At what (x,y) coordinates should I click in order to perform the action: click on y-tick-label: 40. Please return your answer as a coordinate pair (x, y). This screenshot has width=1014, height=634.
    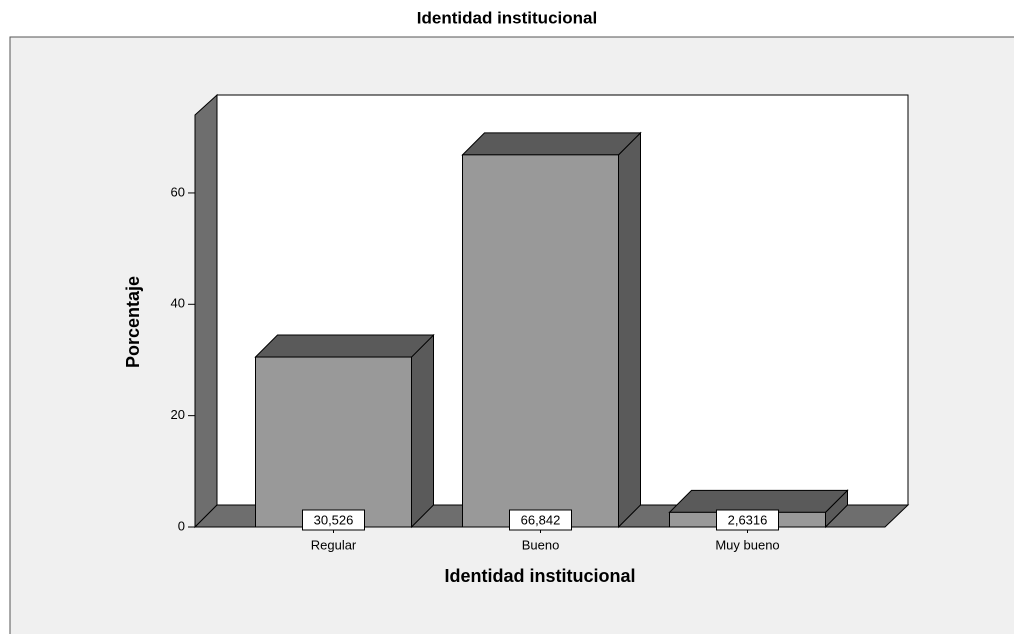
    Looking at the image, I should click on (178, 303).